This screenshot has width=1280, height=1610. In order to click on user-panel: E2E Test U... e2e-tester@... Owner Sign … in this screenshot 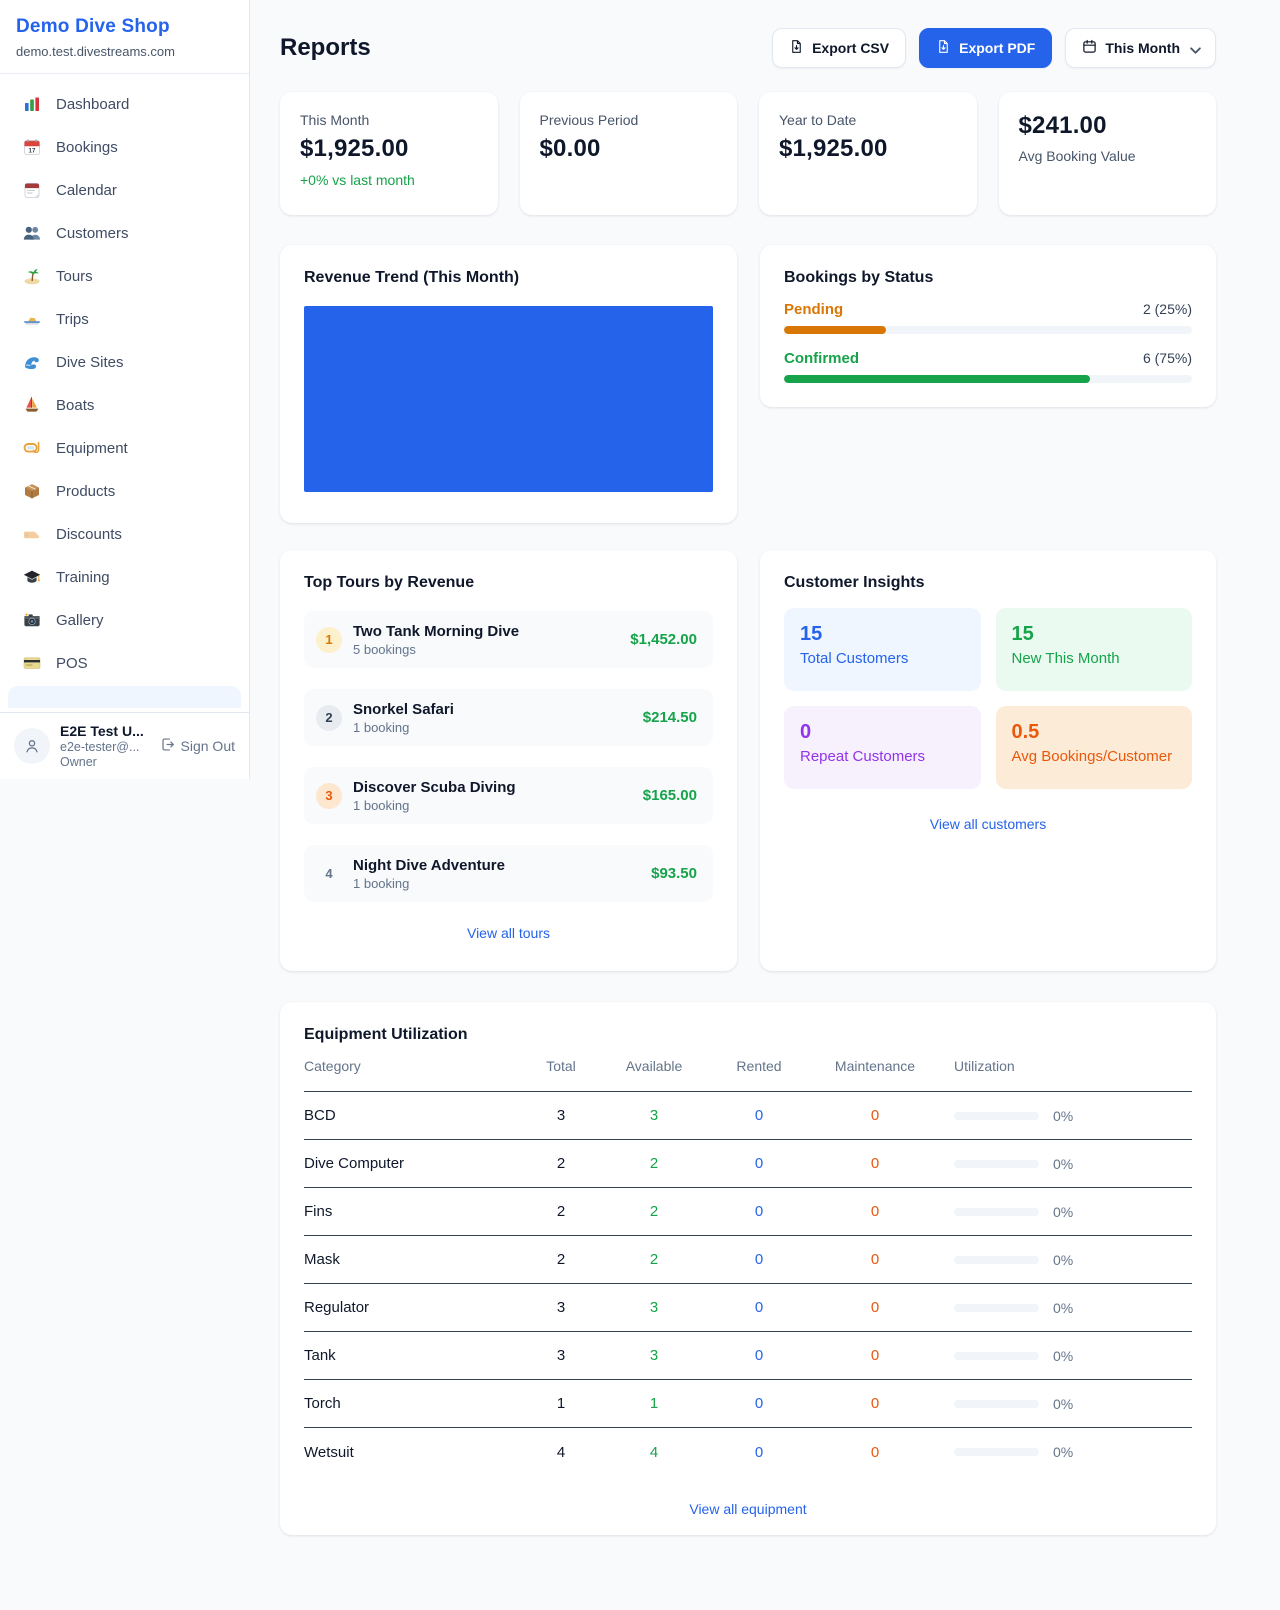, I will do `click(124, 745)`.